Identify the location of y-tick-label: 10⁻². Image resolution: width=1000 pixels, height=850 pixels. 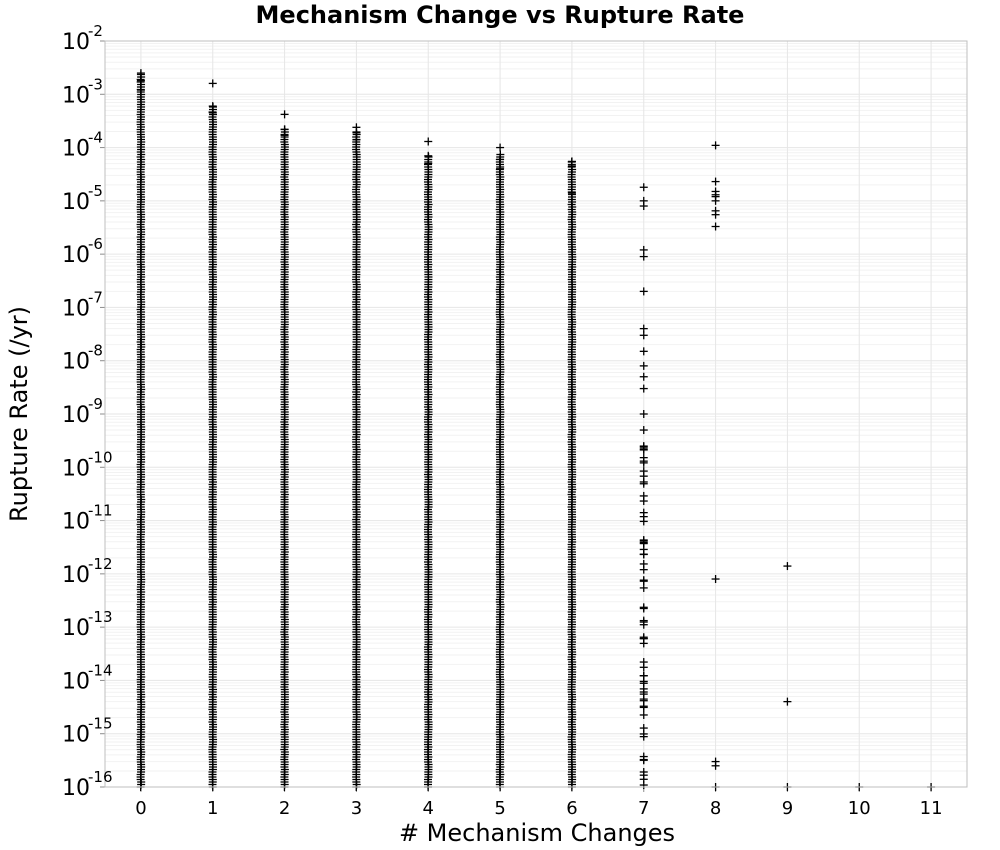
(82, 38).